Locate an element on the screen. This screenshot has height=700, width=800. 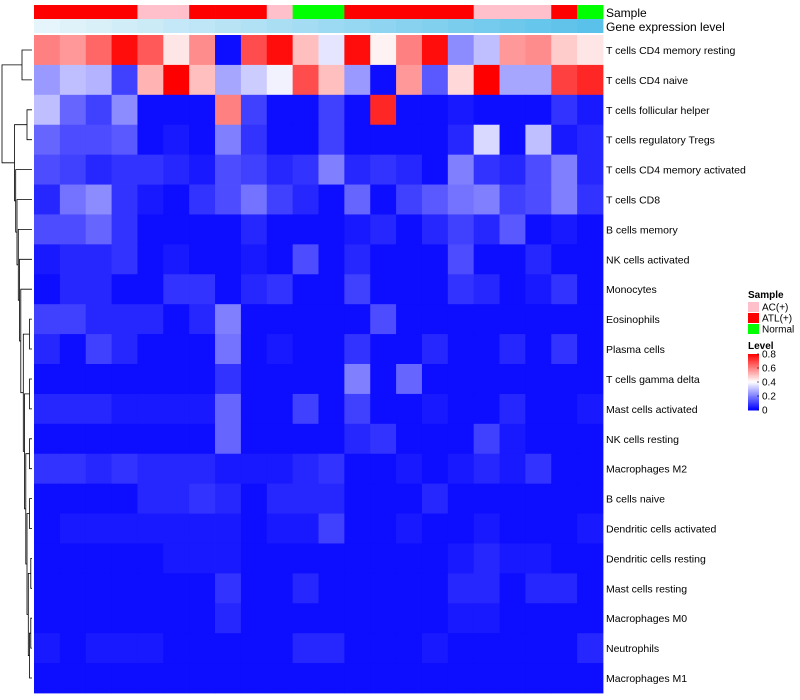
row-label: Mast cells activated is located at coordinates (652, 410).